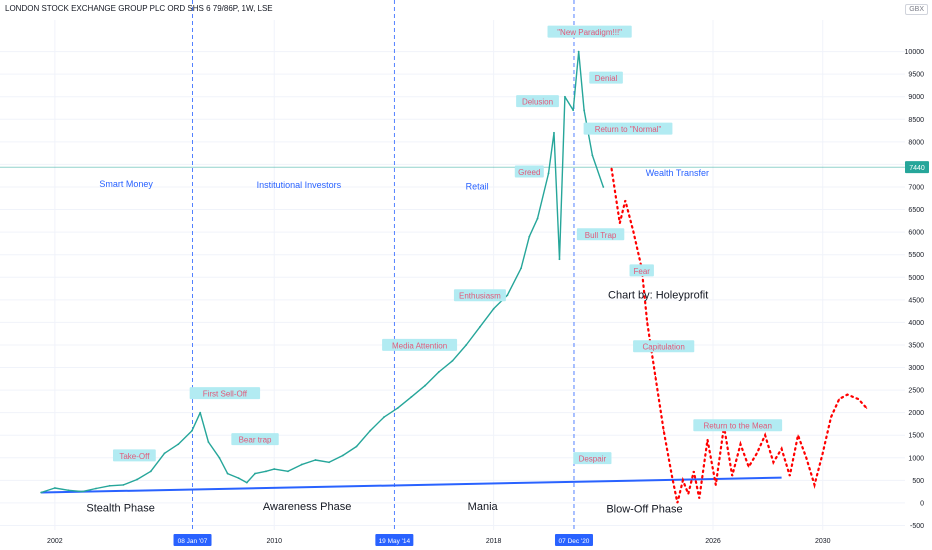 This screenshot has height=550, width=932. I want to click on phase-label: Stealth Phase, so click(120, 508).